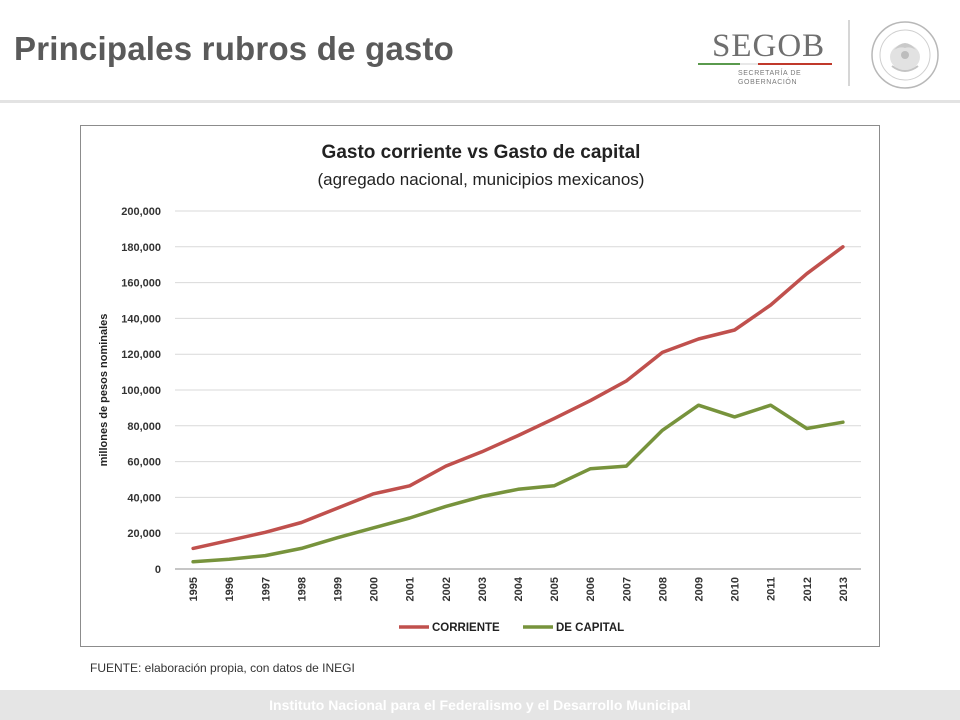 This screenshot has width=960, height=720. Describe the element at coordinates (144, 427) in the screenshot. I see `y-tick-label: 80,000` at that location.